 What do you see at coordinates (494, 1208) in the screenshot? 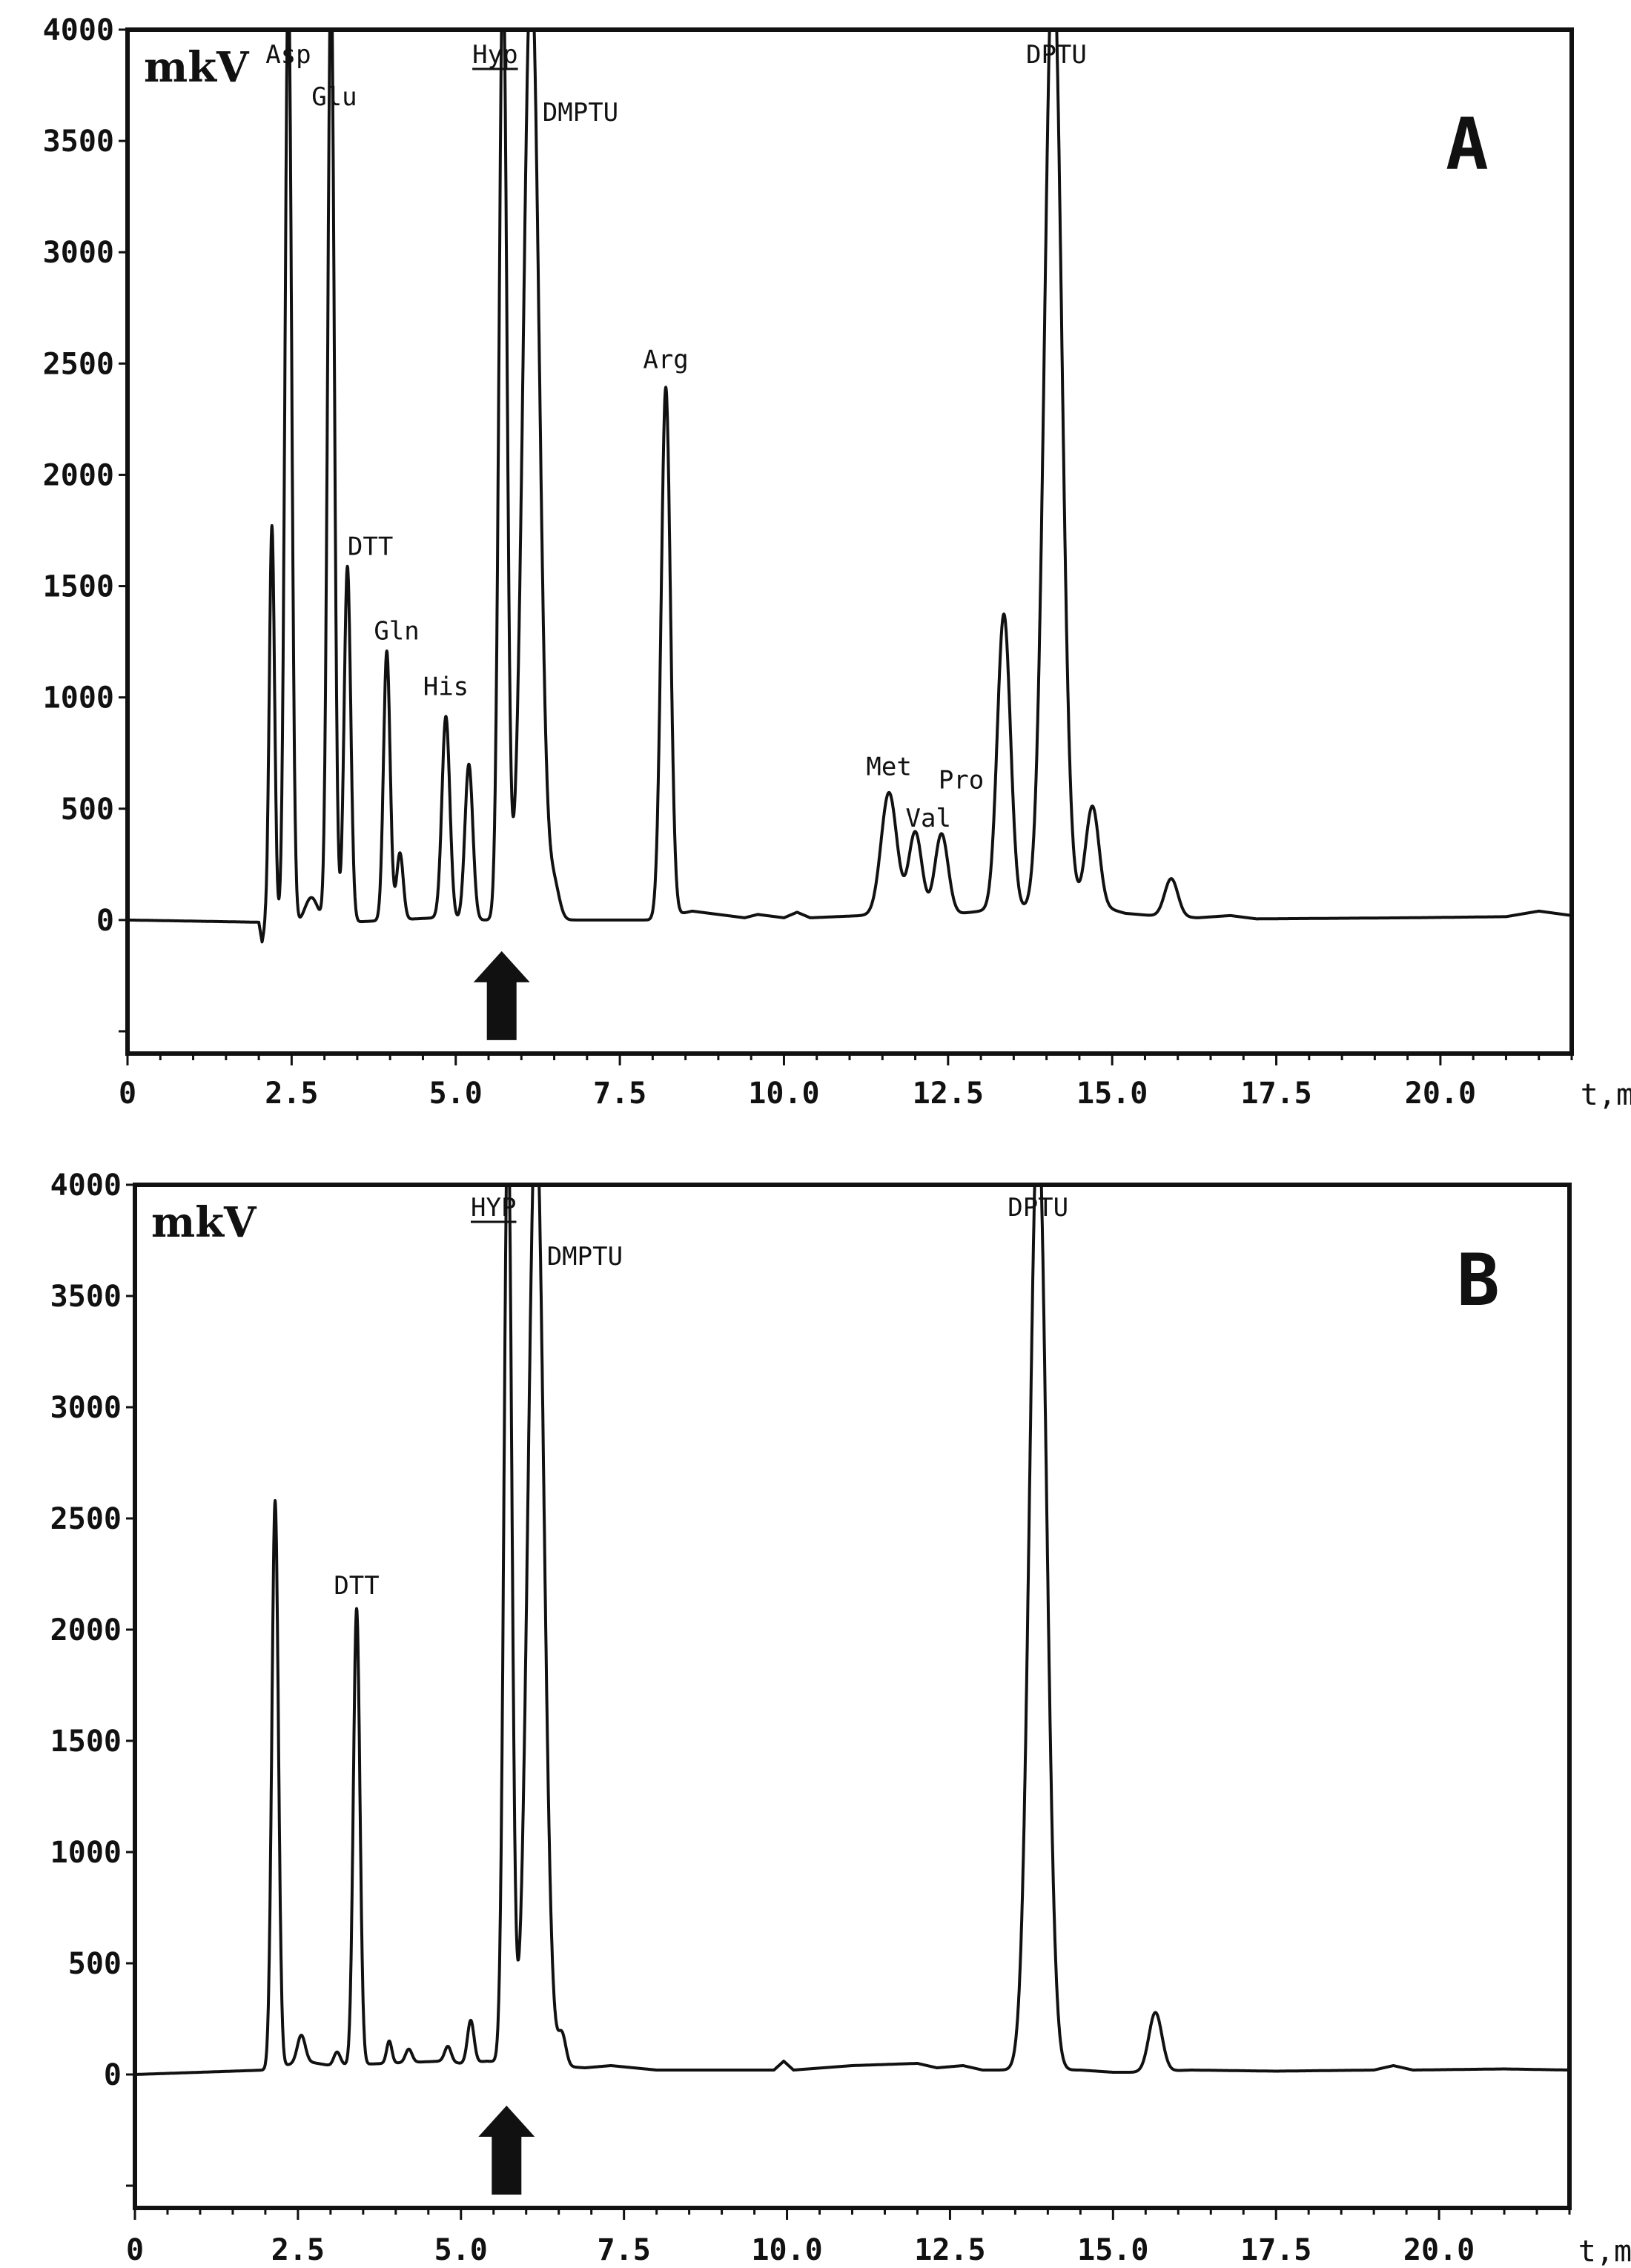
I see `peak-label: HYP` at bounding box center [494, 1208].